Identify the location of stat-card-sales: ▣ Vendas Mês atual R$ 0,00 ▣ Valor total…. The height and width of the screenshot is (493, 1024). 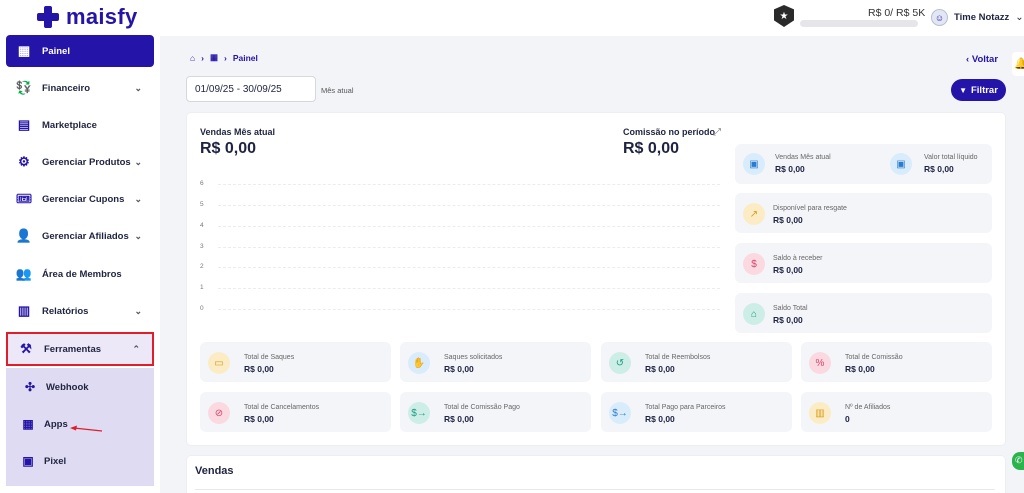
(863, 164).